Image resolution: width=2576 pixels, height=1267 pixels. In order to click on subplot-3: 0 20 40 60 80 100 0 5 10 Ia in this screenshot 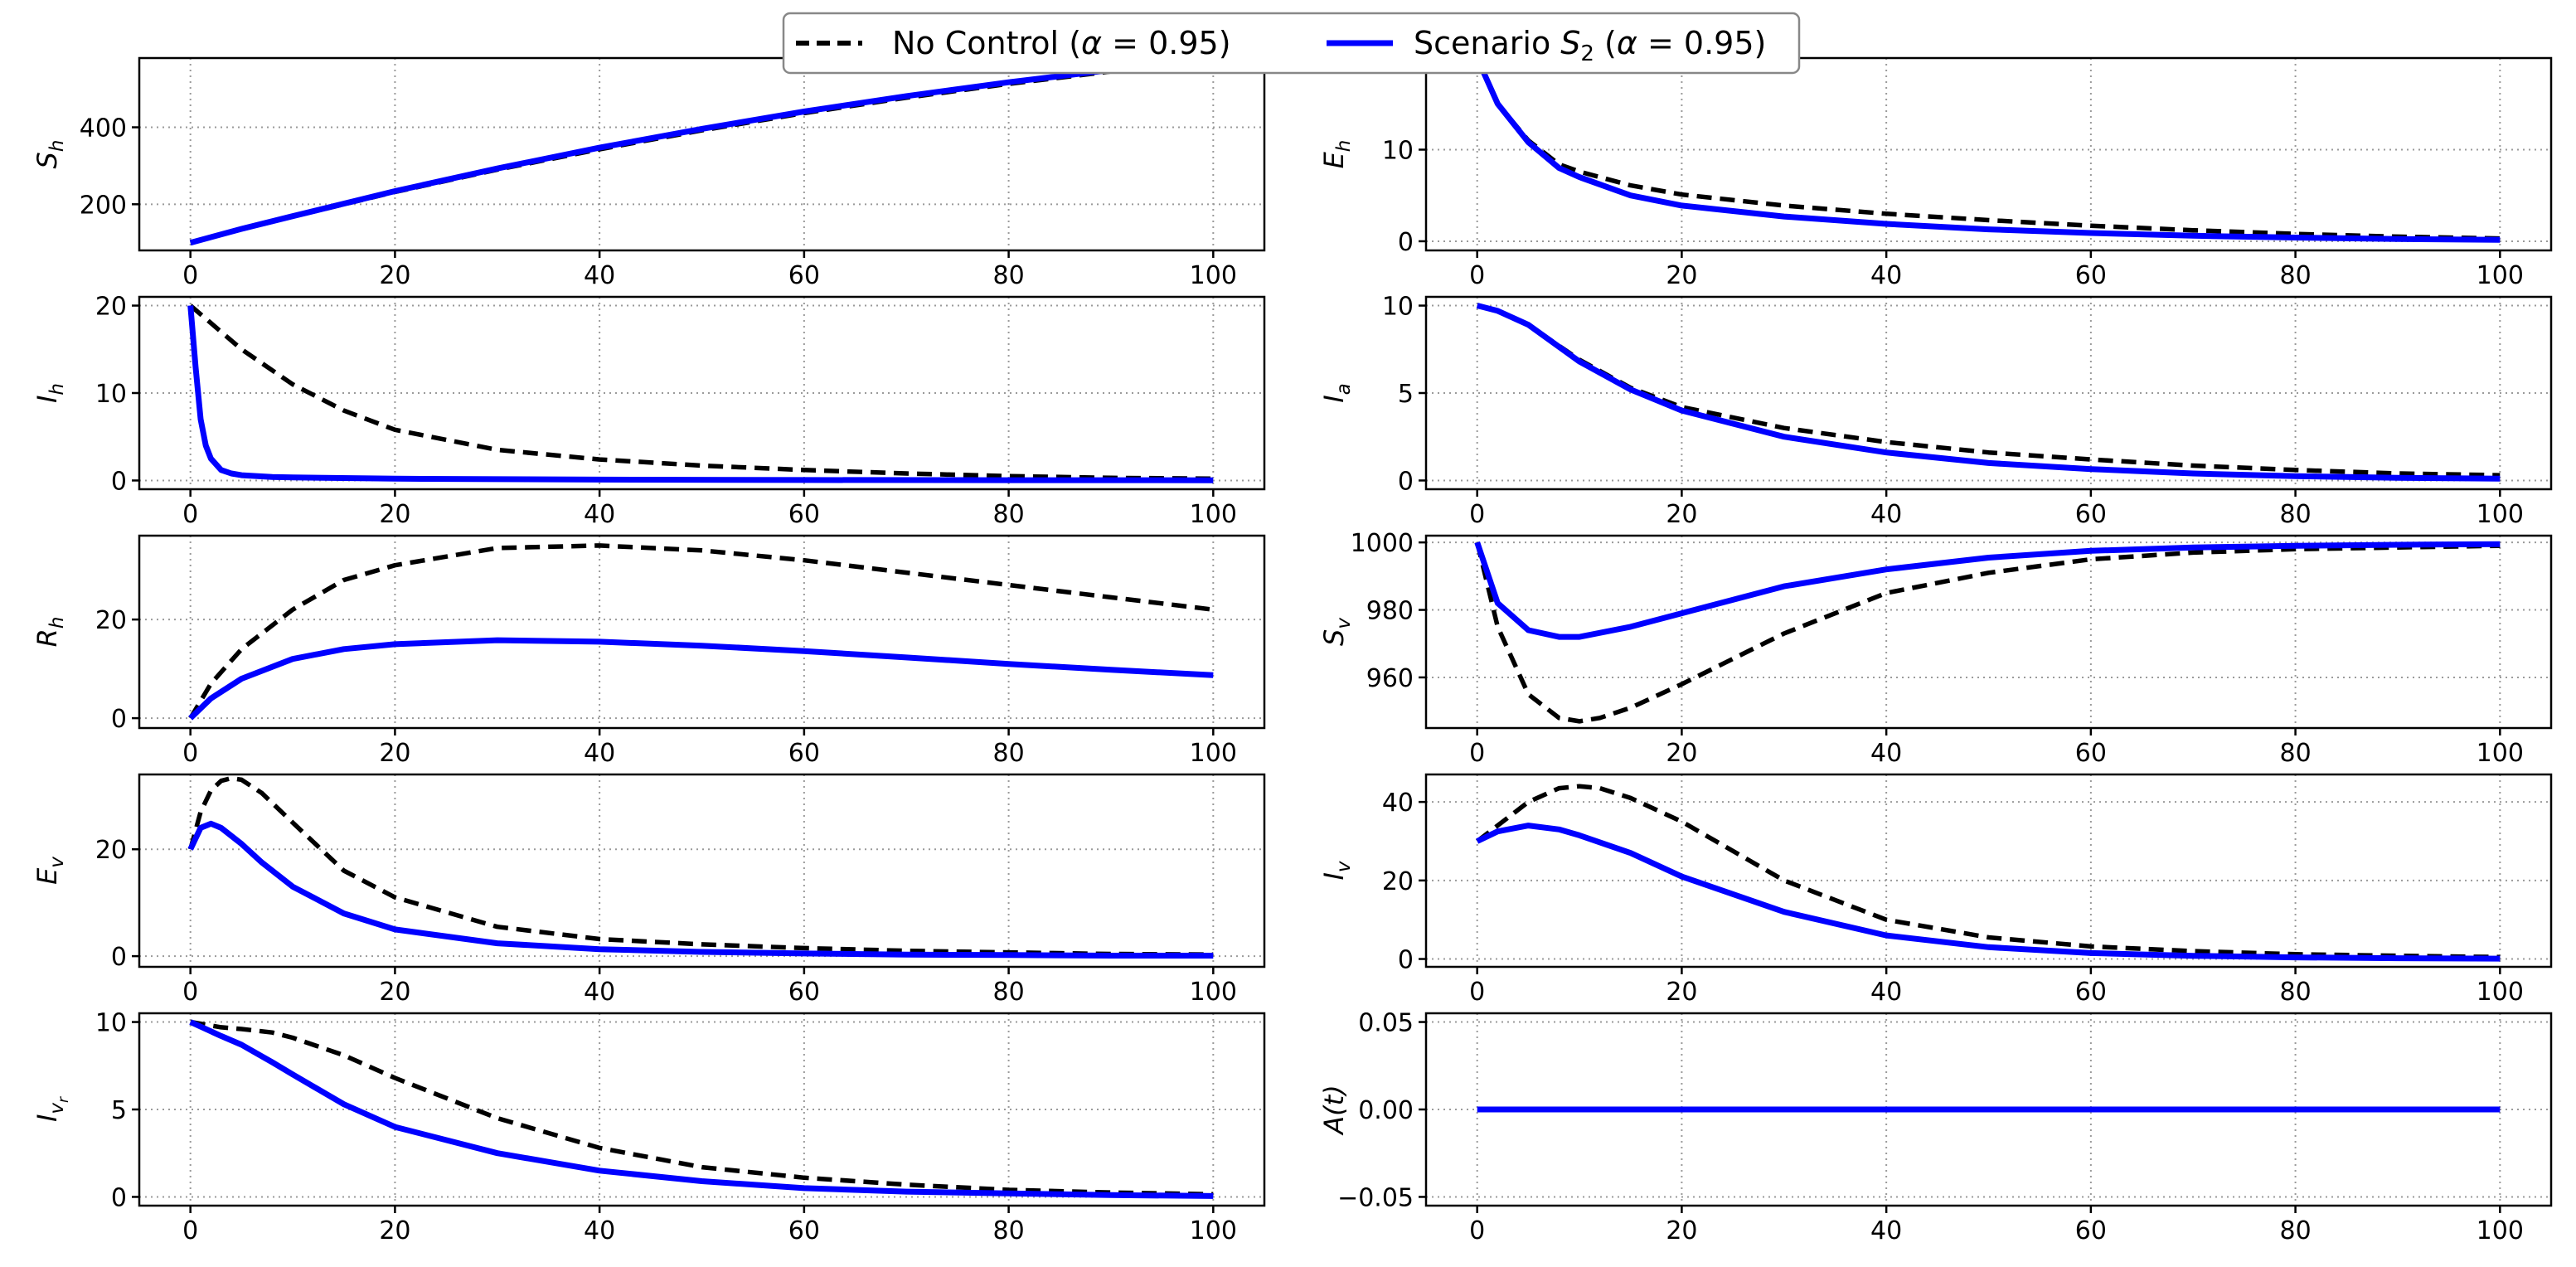, I will do `click(1935, 411)`.